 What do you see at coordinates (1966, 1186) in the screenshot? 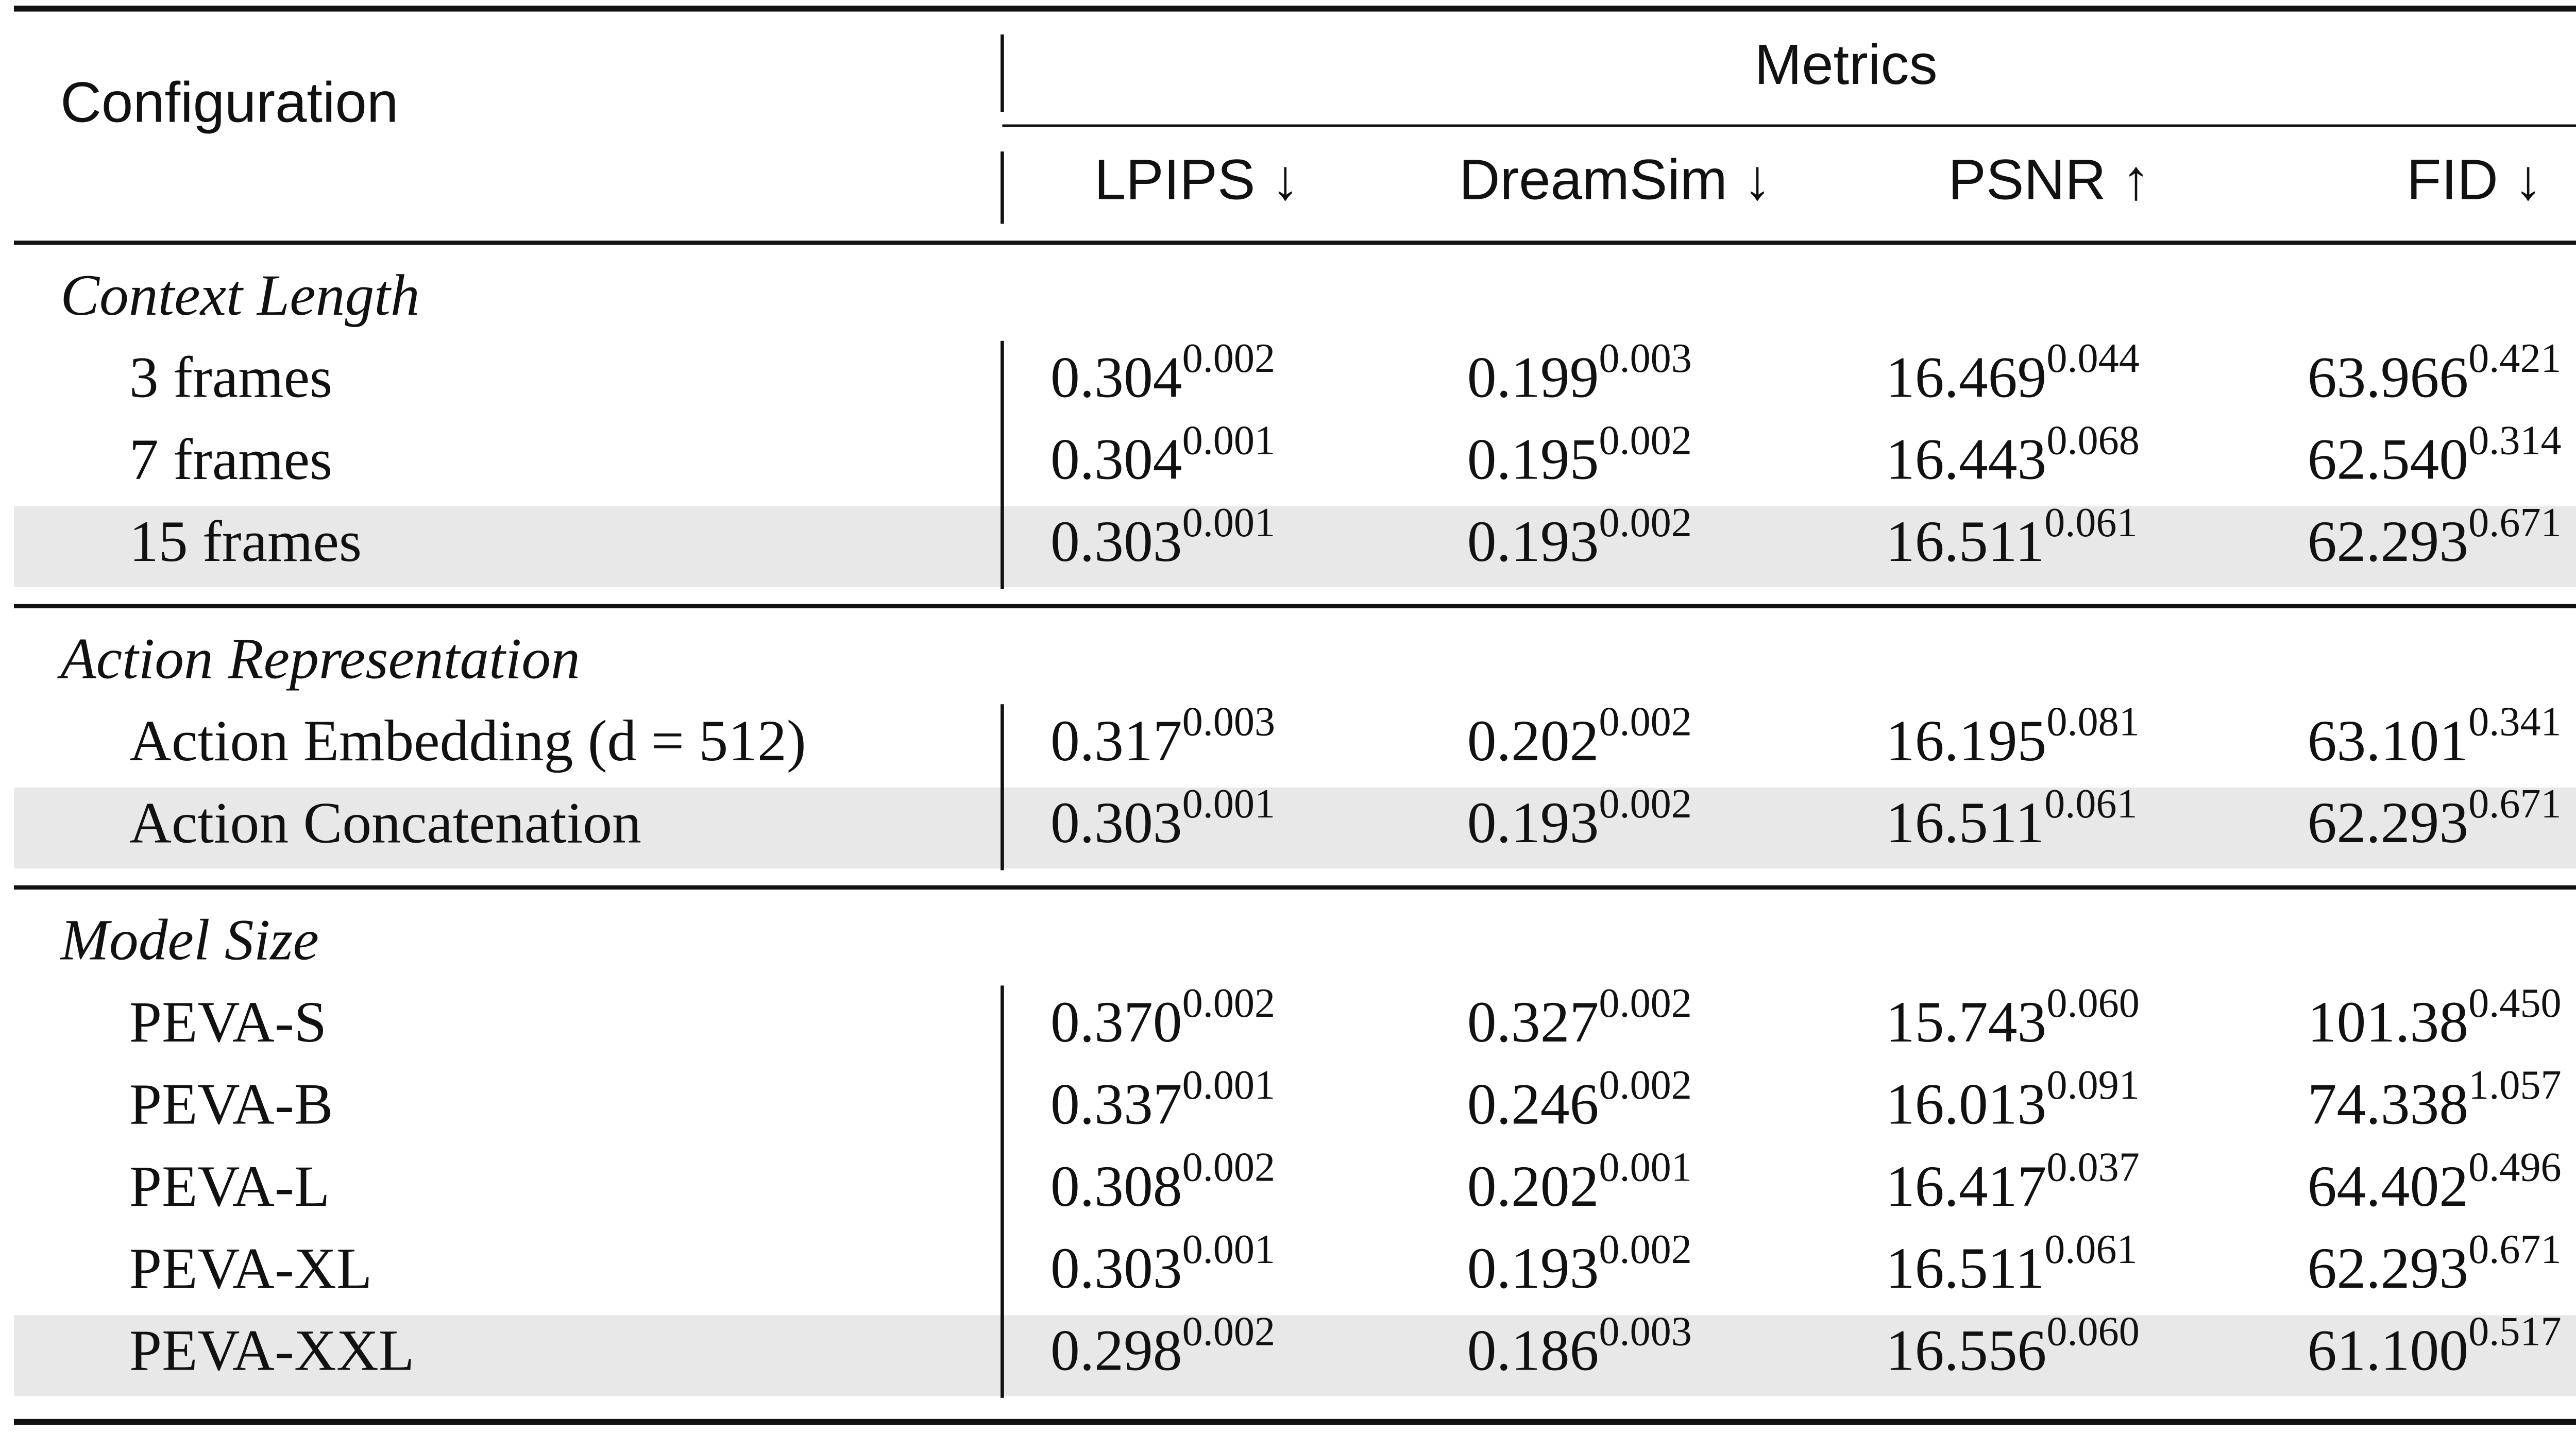
I see `cell-value: 16.417` at bounding box center [1966, 1186].